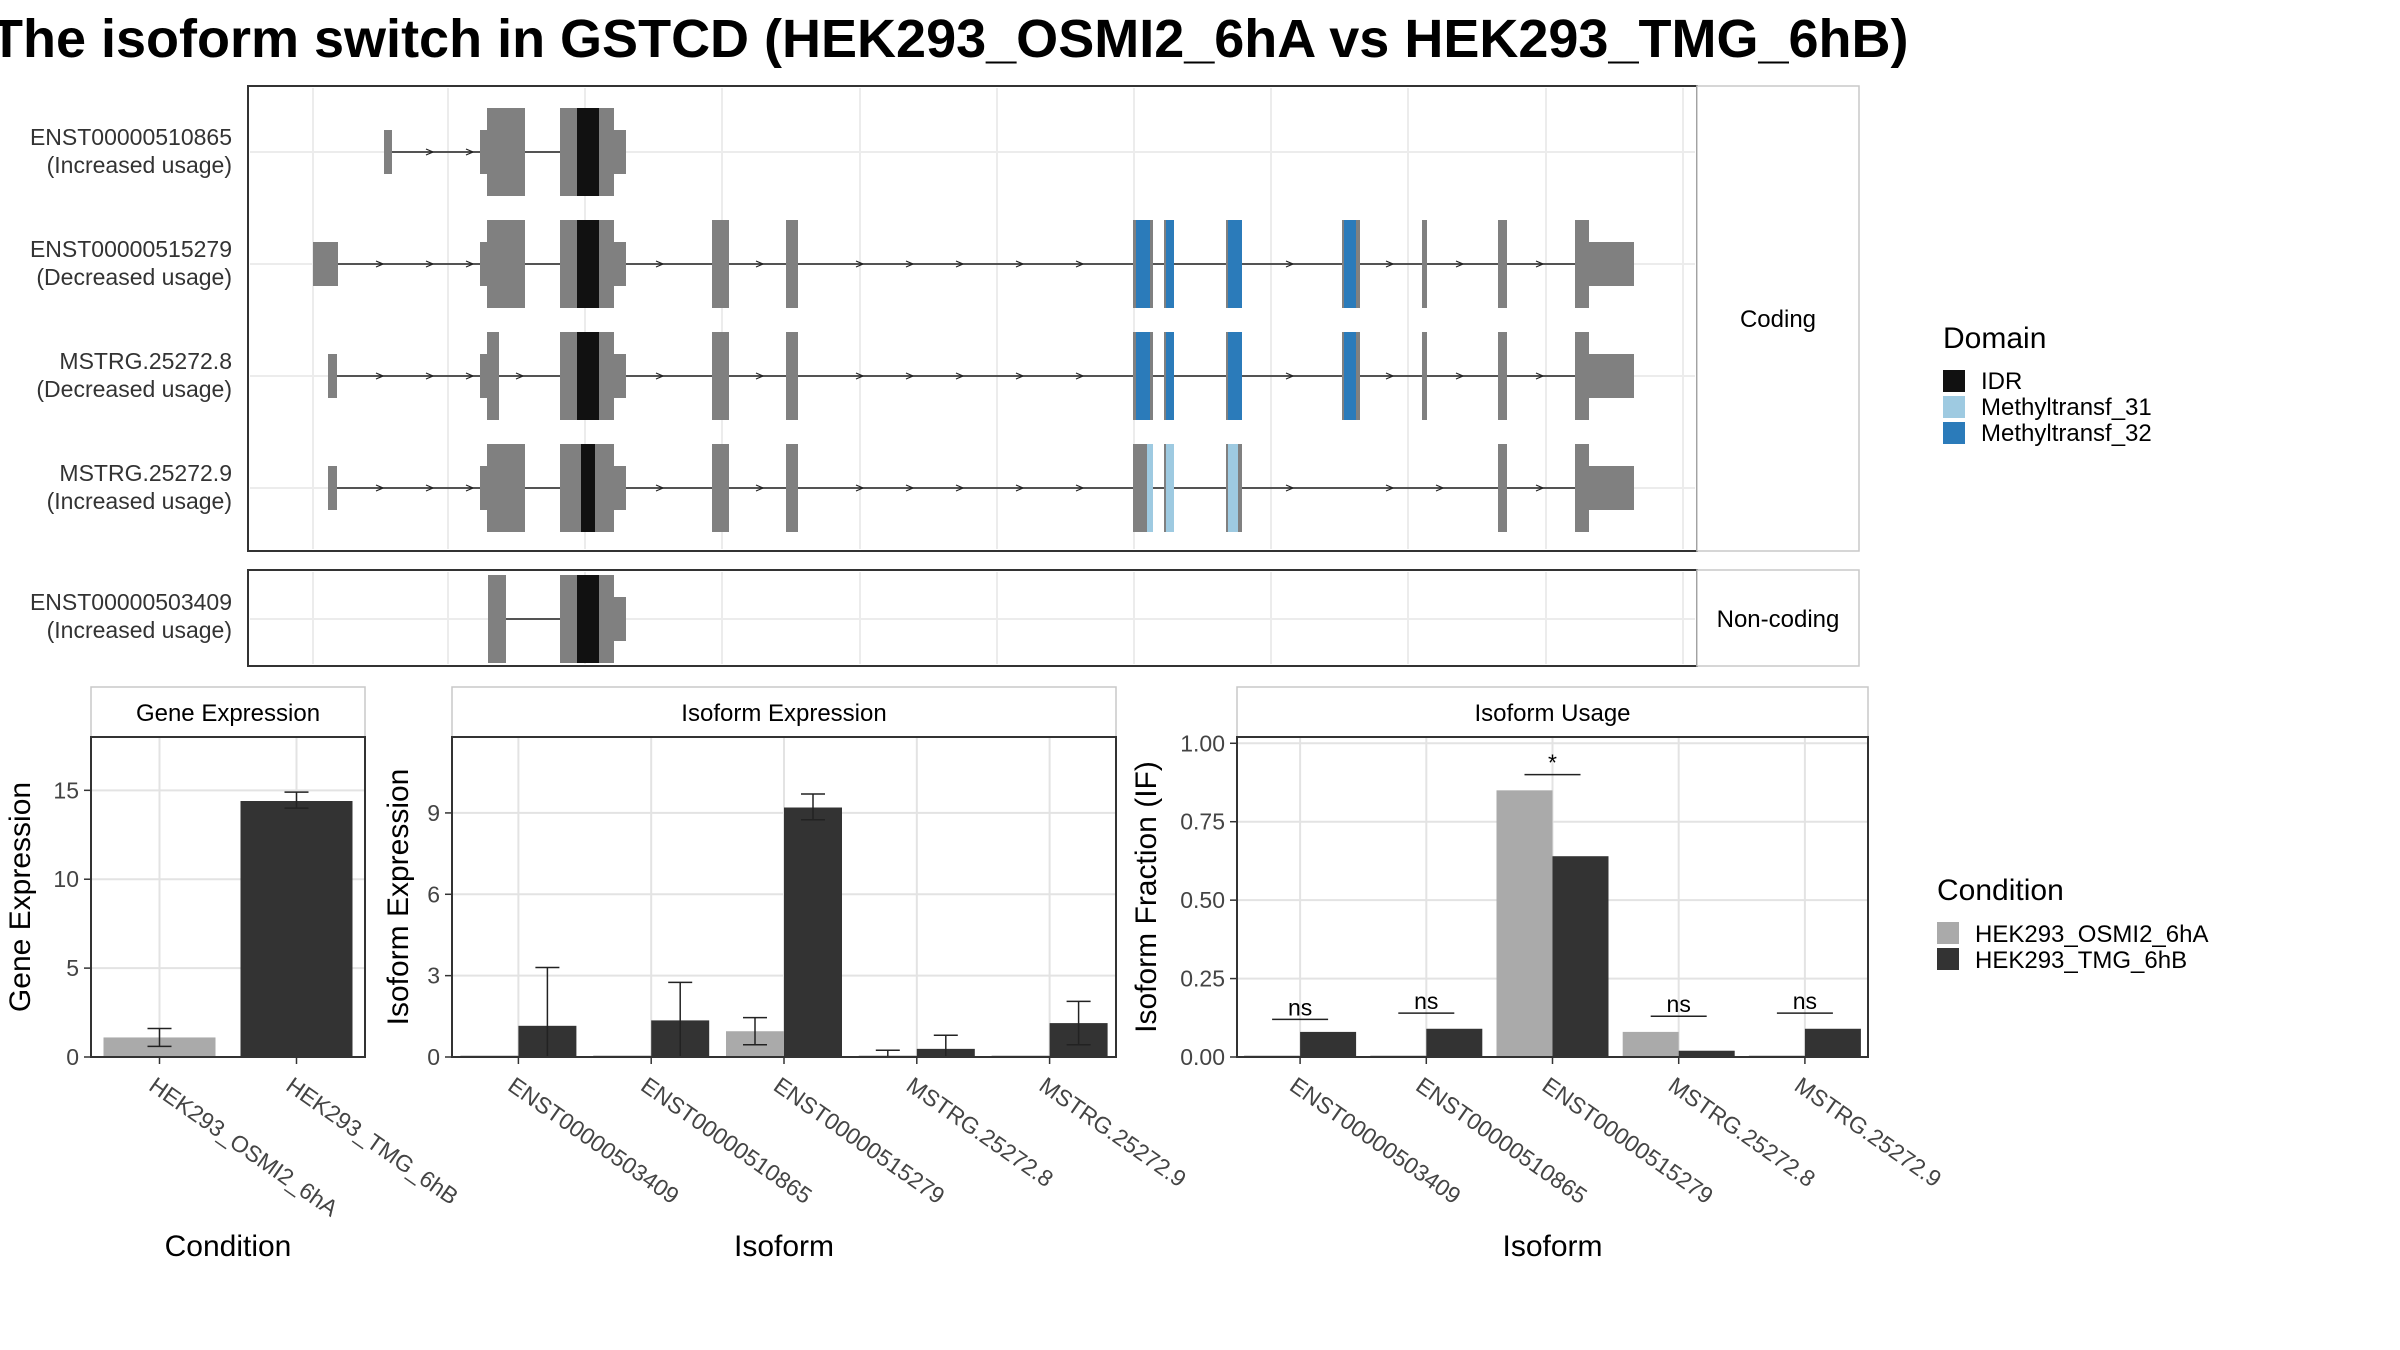  I want to click on y-axis-title: Isoform Expression, so click(398, 897).